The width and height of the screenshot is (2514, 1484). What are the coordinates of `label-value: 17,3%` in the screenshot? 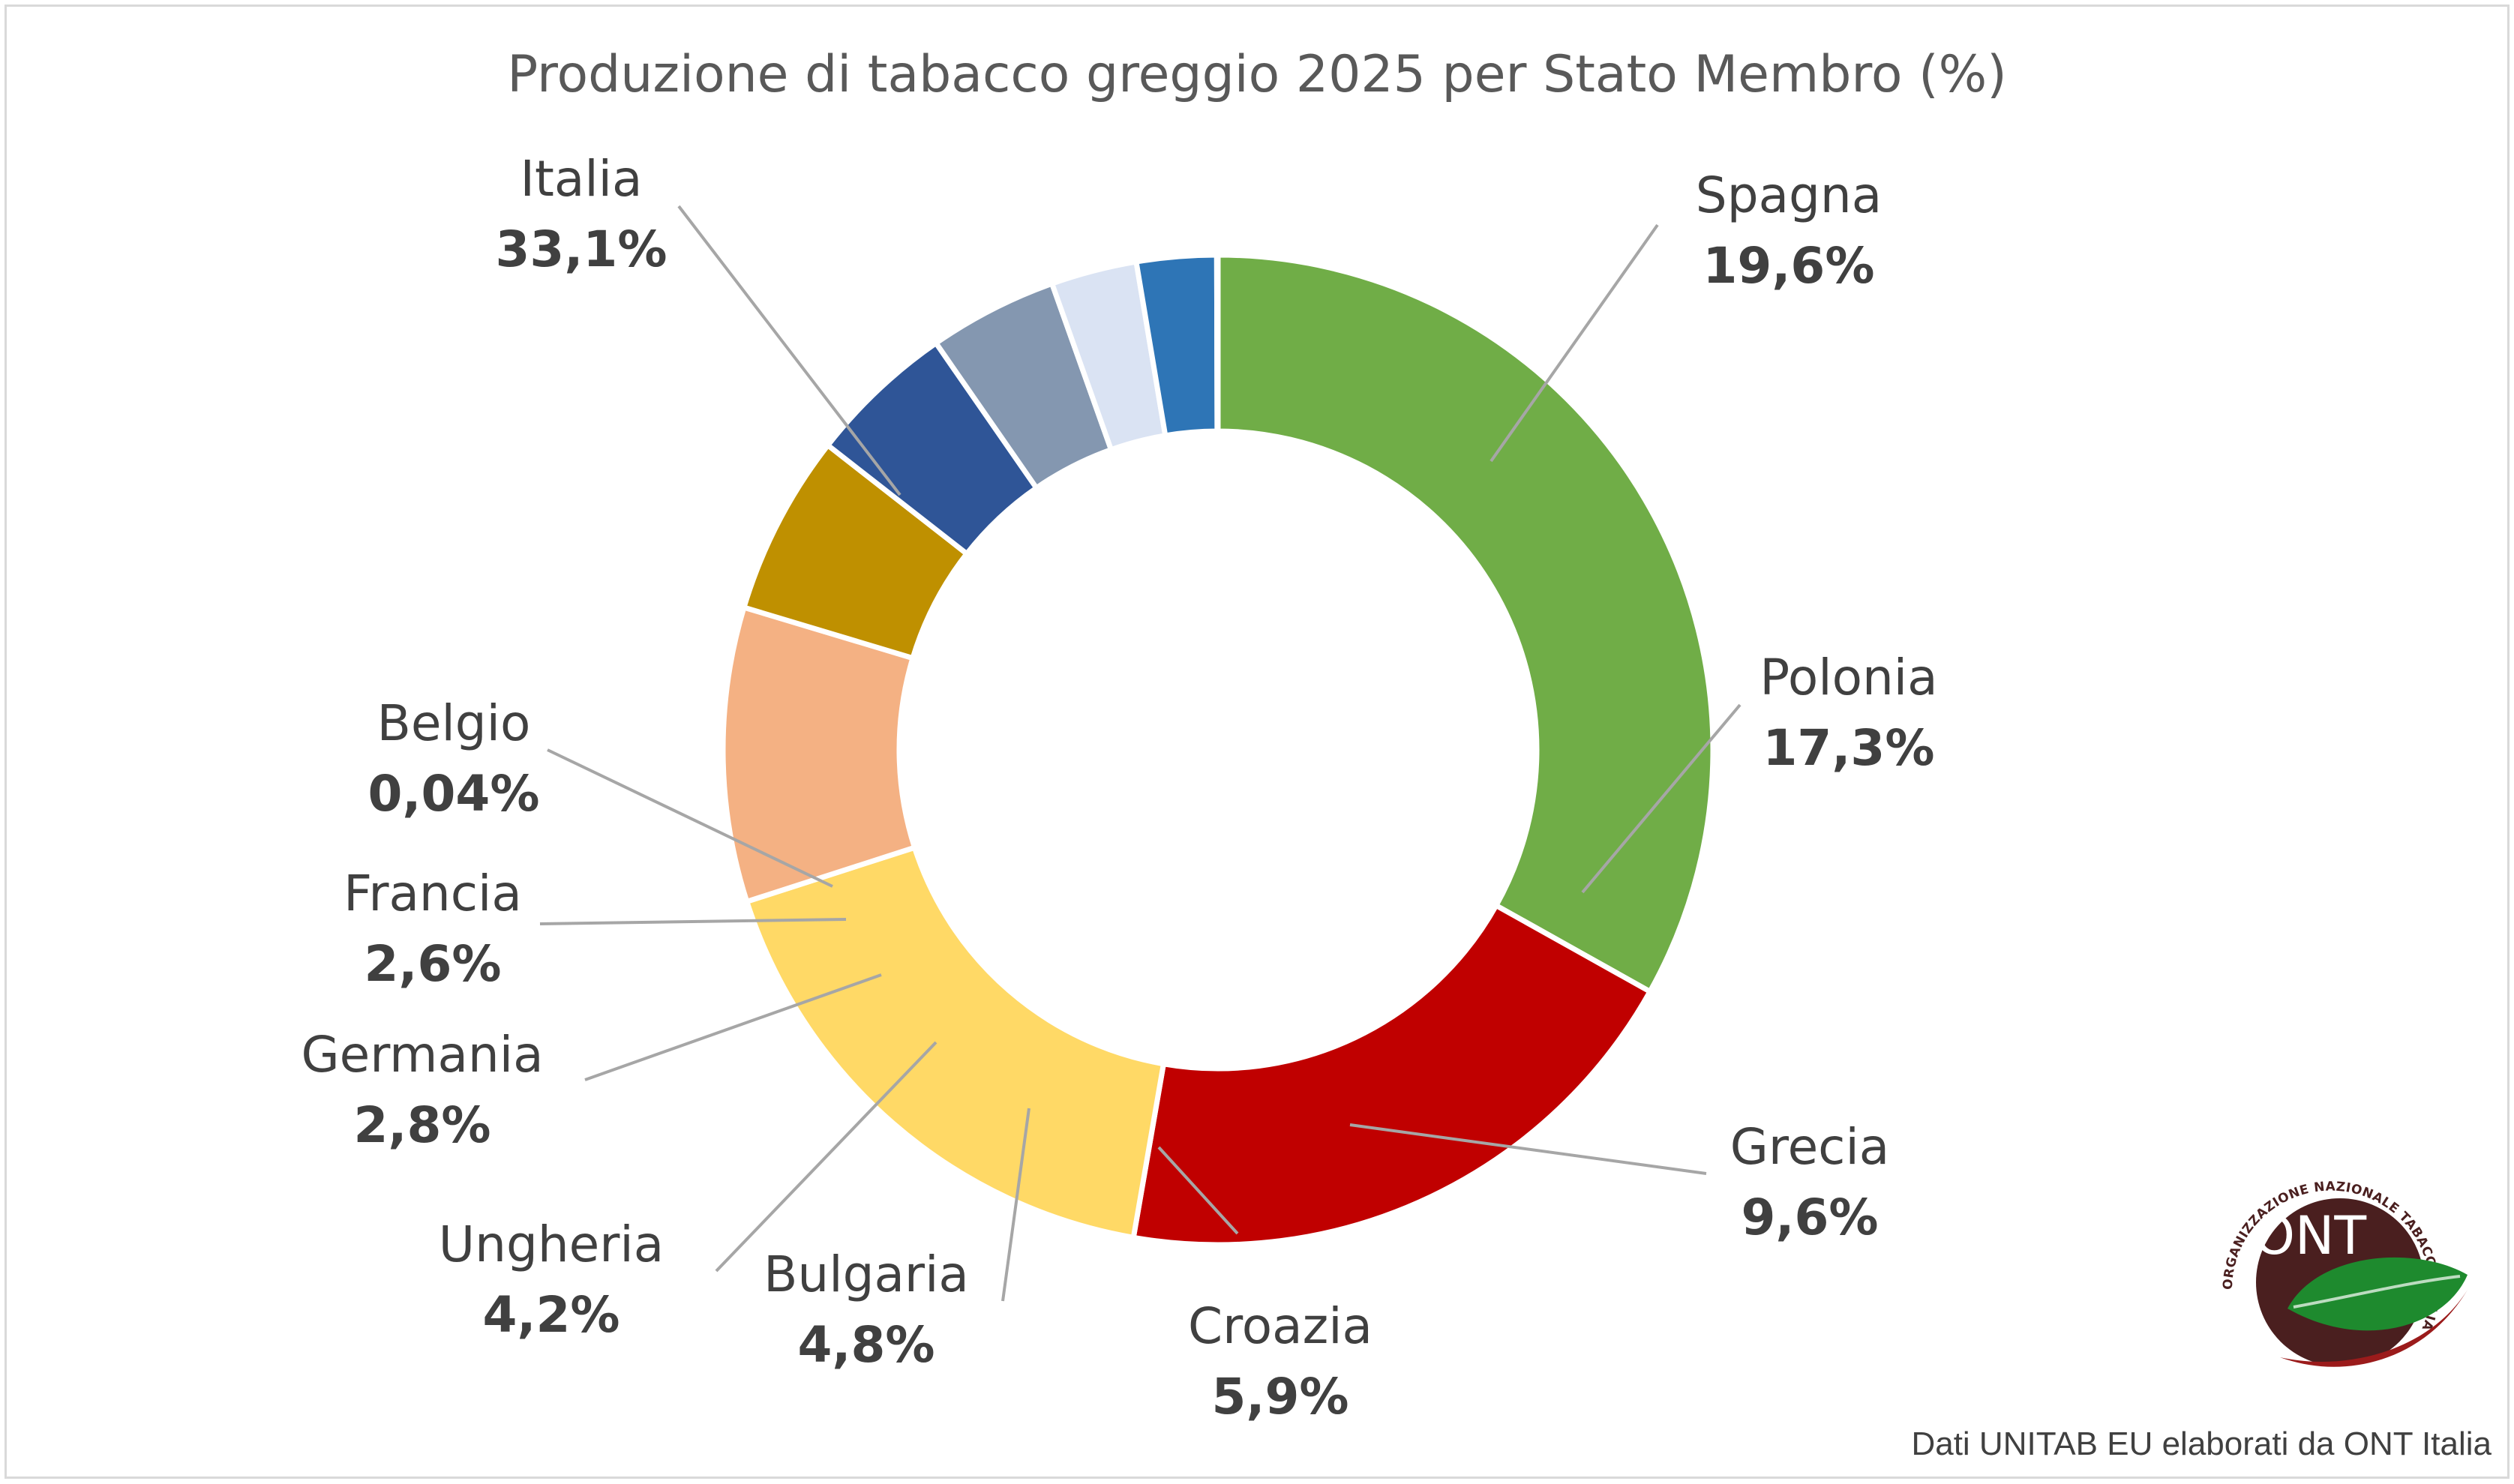 It's located at (1848, 747).